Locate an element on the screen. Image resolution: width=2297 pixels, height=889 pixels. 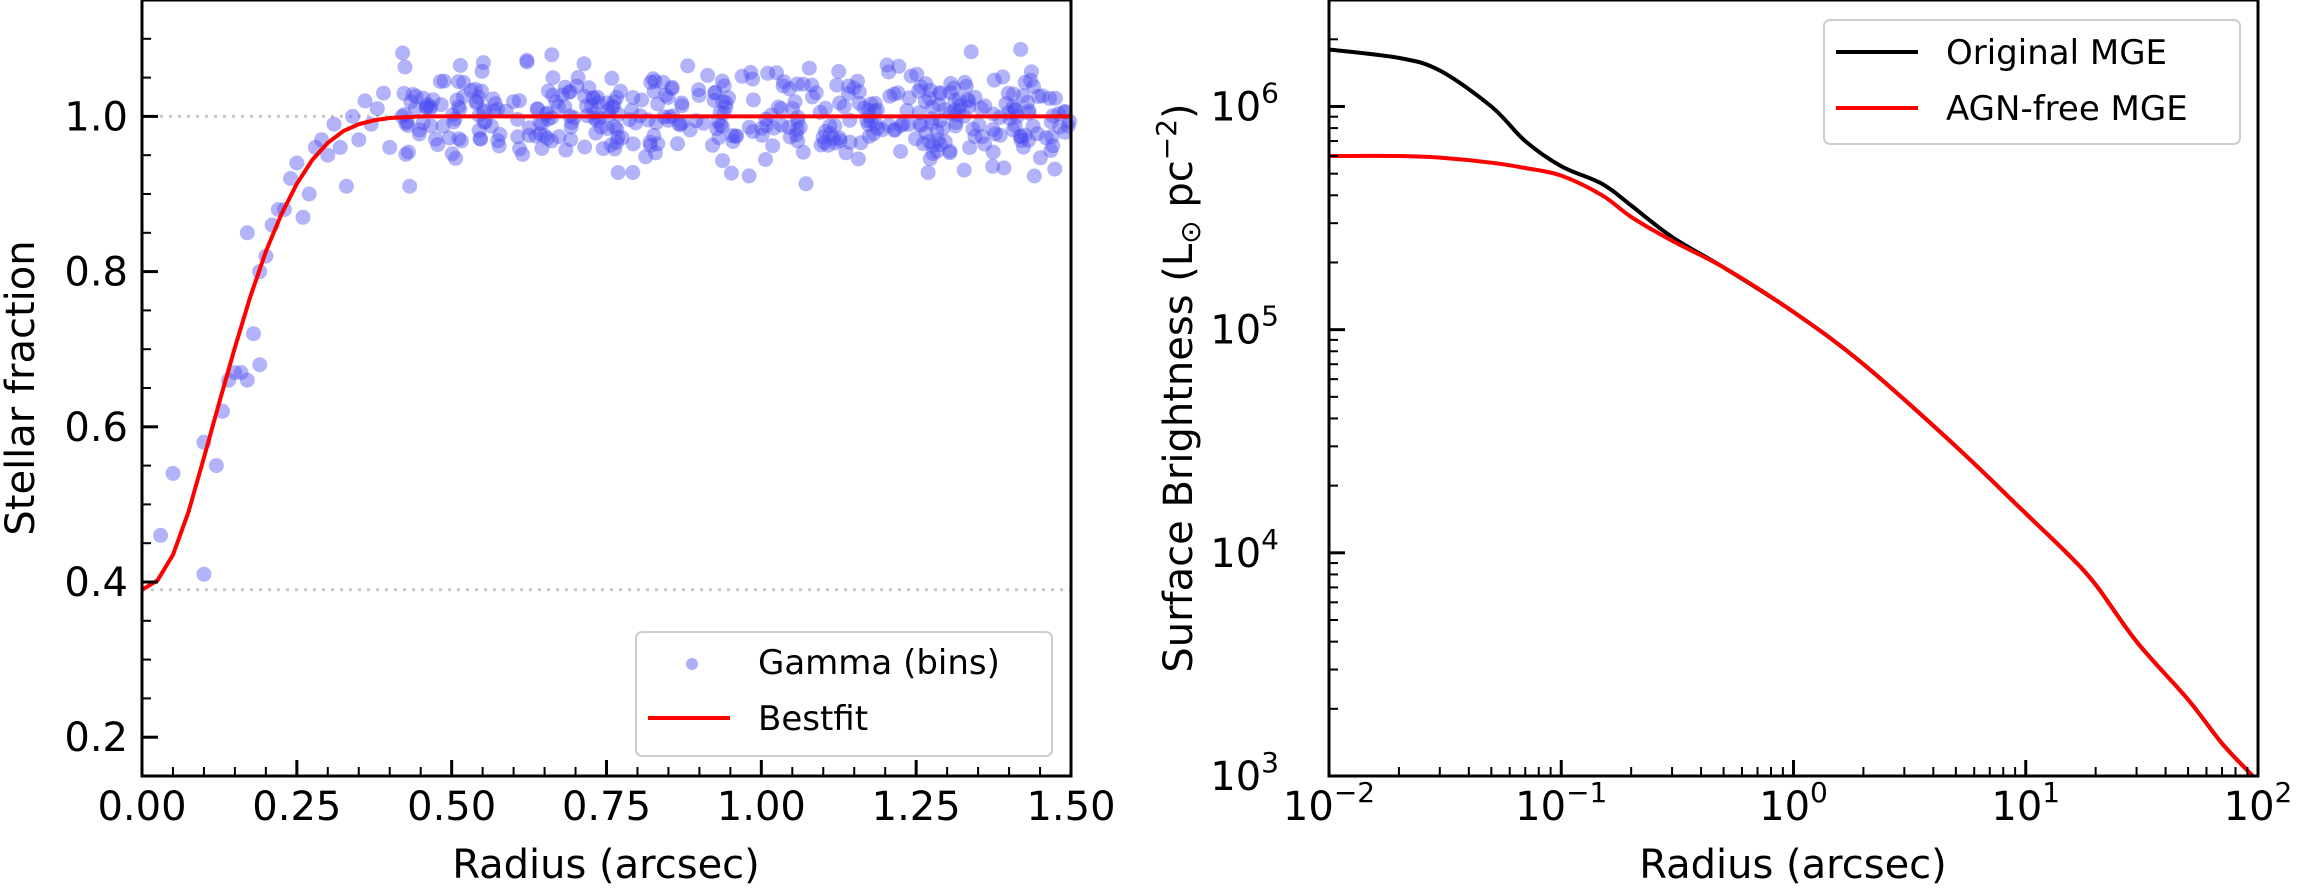
x-tick-label: 10⁻¹ is located at coordinates (1561, 803).